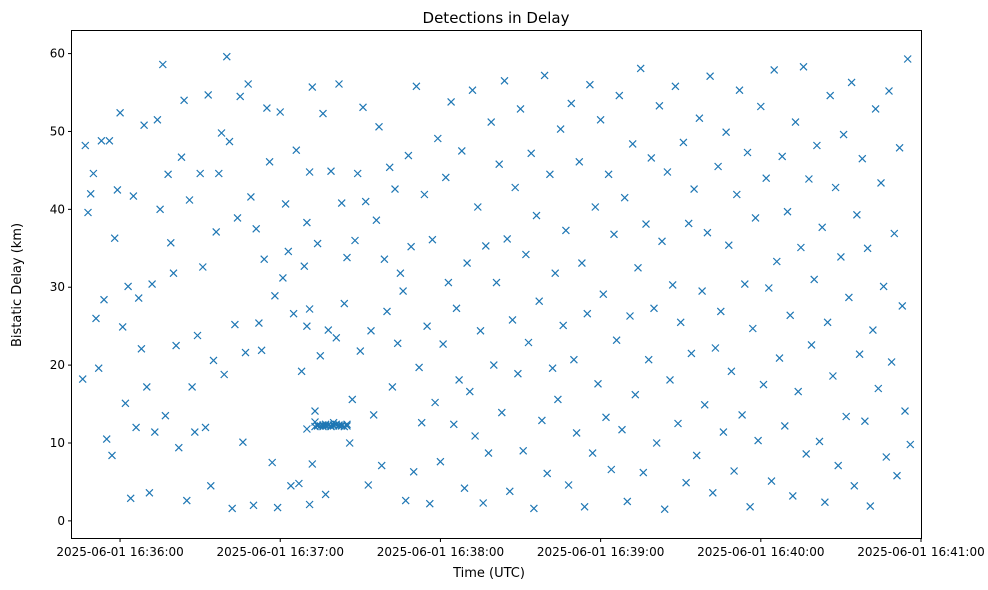 The height and width of the screenshot is (590, 988). What do you see at coordinates (57, 131) in the screenshot?
I see `y-tick-label: 50` at bounding box center [57, 131].